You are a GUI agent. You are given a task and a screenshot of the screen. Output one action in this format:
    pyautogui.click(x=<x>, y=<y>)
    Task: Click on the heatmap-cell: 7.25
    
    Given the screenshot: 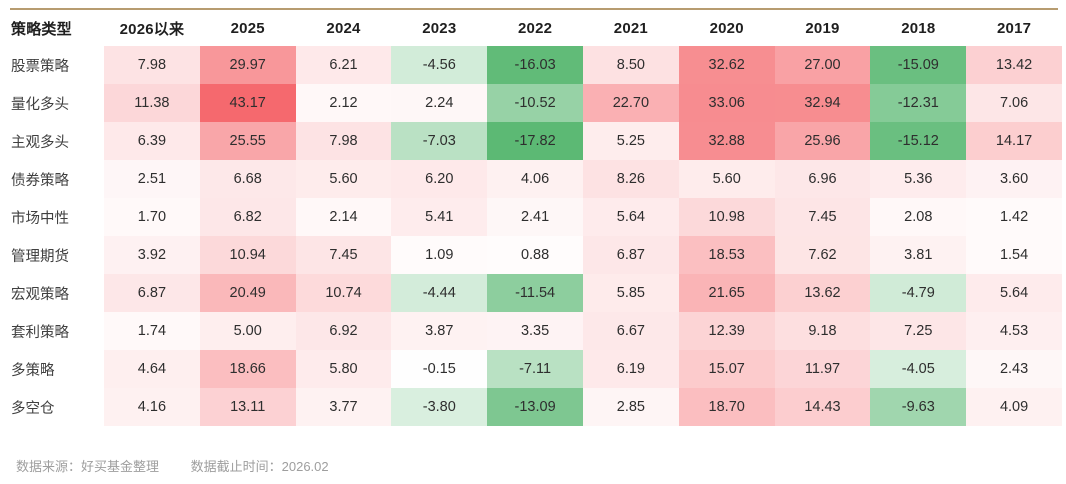 What is the action you would take?
    pyautogui.click(x=918, y=331)
    